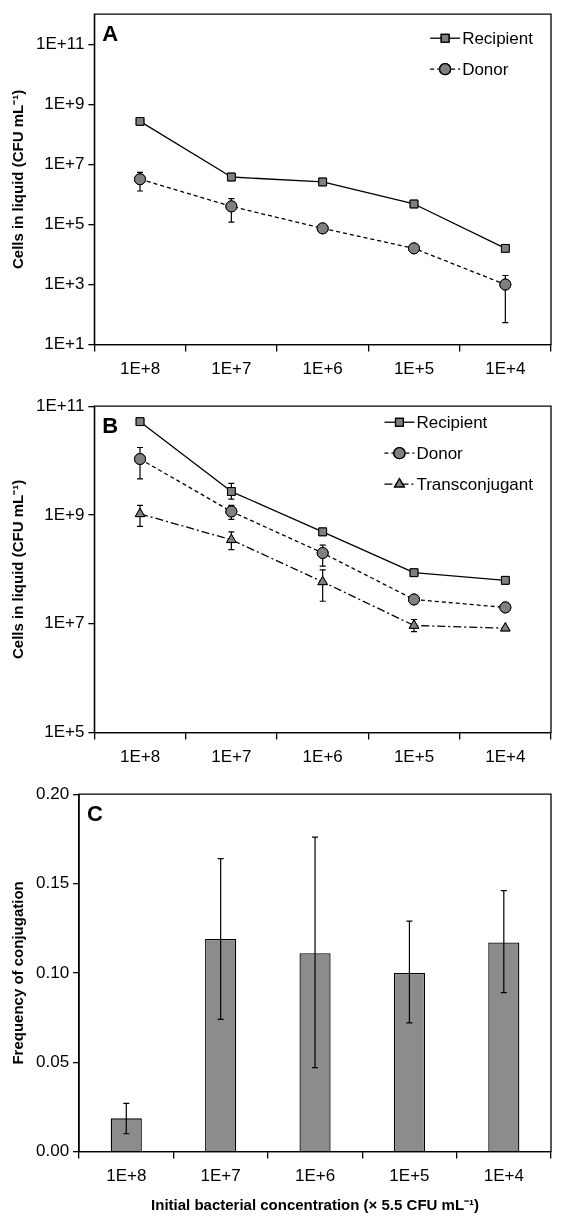 The image size is (567, 1223). I want to click on y-tick-label: 0.15, so click(52, 883).